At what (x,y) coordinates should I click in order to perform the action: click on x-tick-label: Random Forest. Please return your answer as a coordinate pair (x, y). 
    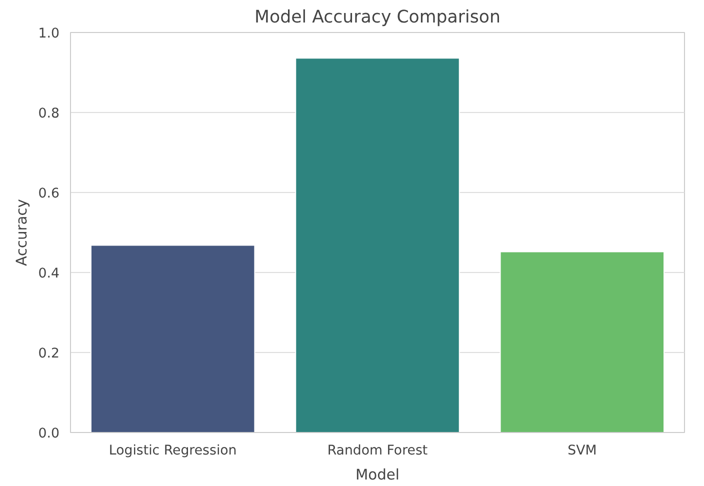
    Looking at the image, I should click on (377, 451).